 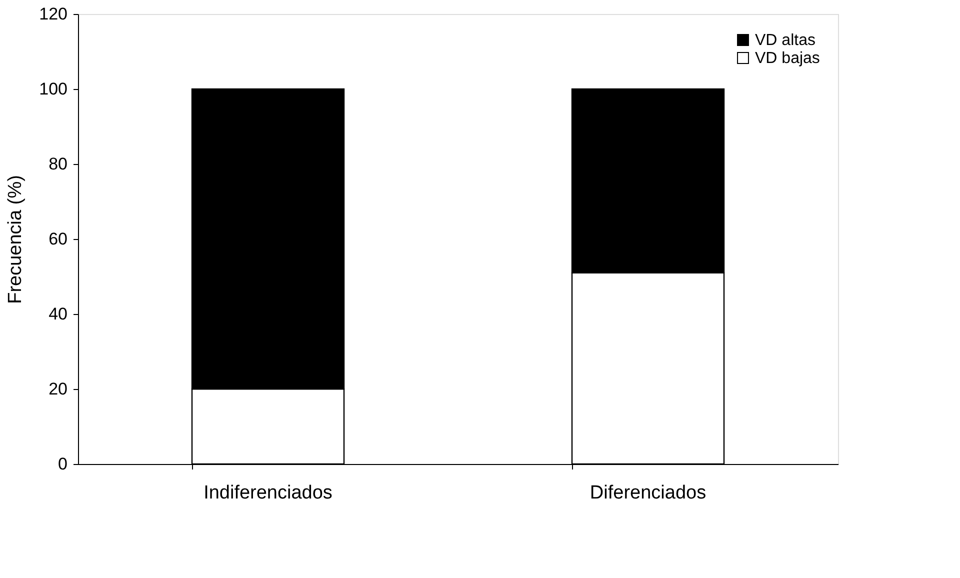 What do you see at coordinates (785, 40) in the screenshot?
I see `legend-label: VD altas` at bounding box center [785, 40].